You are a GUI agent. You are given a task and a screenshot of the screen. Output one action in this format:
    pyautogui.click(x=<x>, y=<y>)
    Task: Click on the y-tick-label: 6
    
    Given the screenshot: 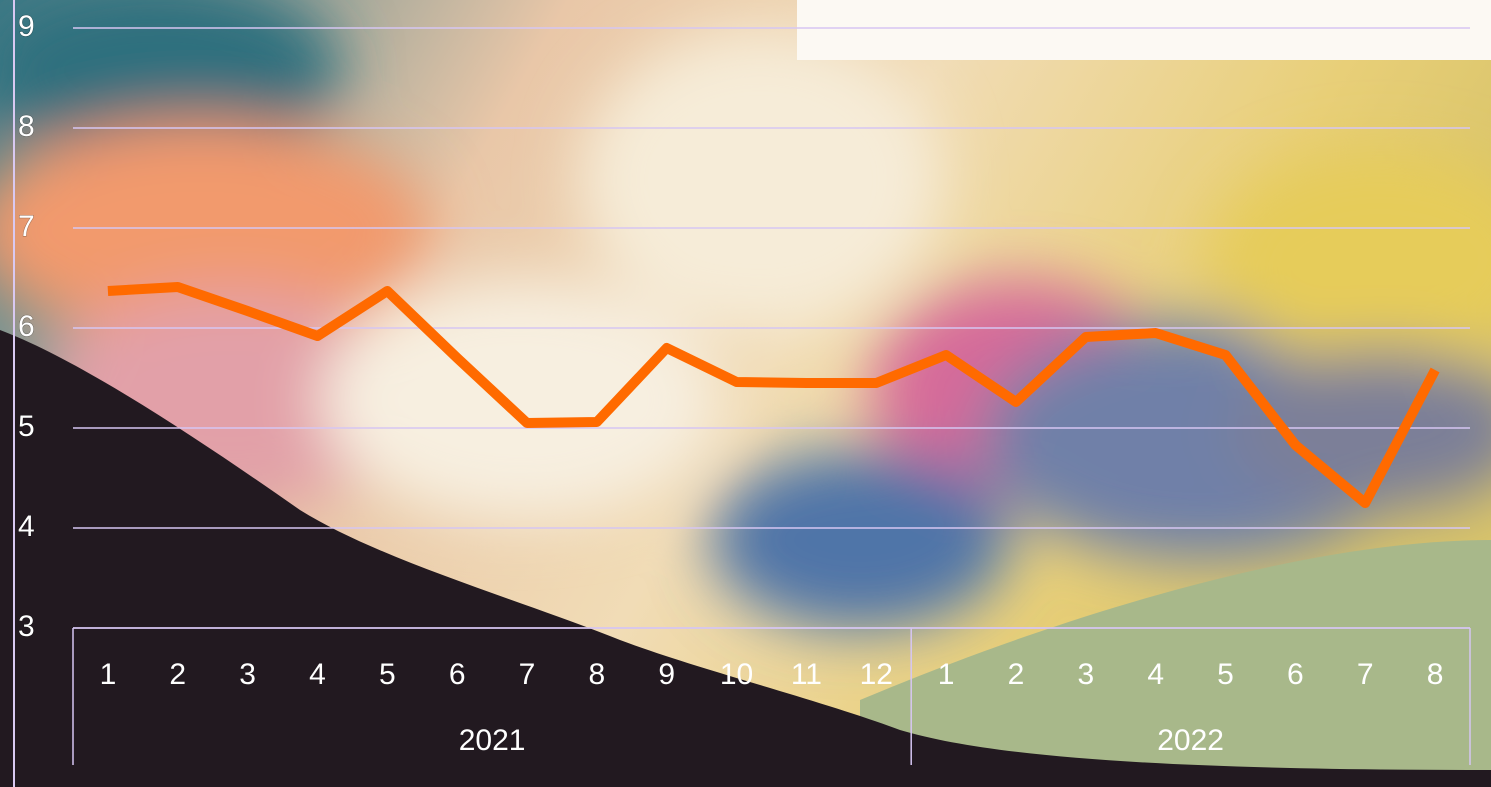 What is the action you would take?
    pyautogui.click(x=26, y=326)
    